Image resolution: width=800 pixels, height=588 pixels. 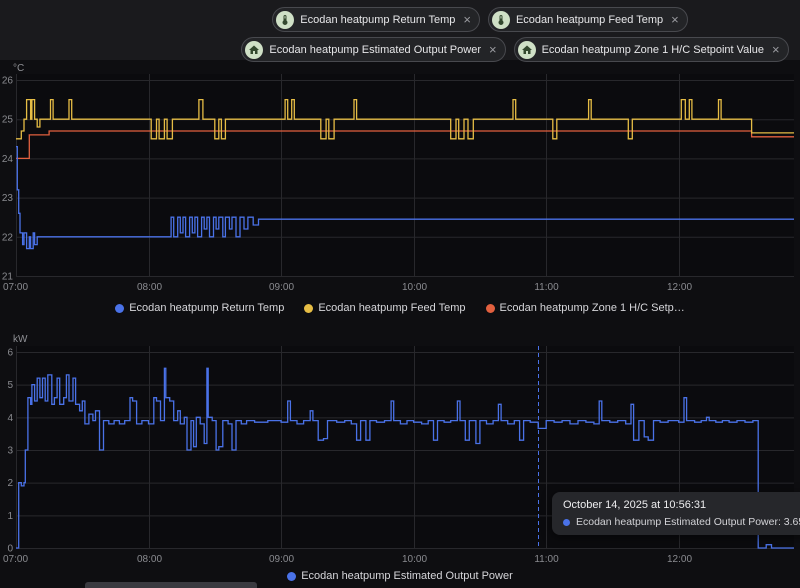 What do you see at coordinates (10, 516) in the screenshot?
I see `y-tick-label: 1` at bounding box center [10, 516].